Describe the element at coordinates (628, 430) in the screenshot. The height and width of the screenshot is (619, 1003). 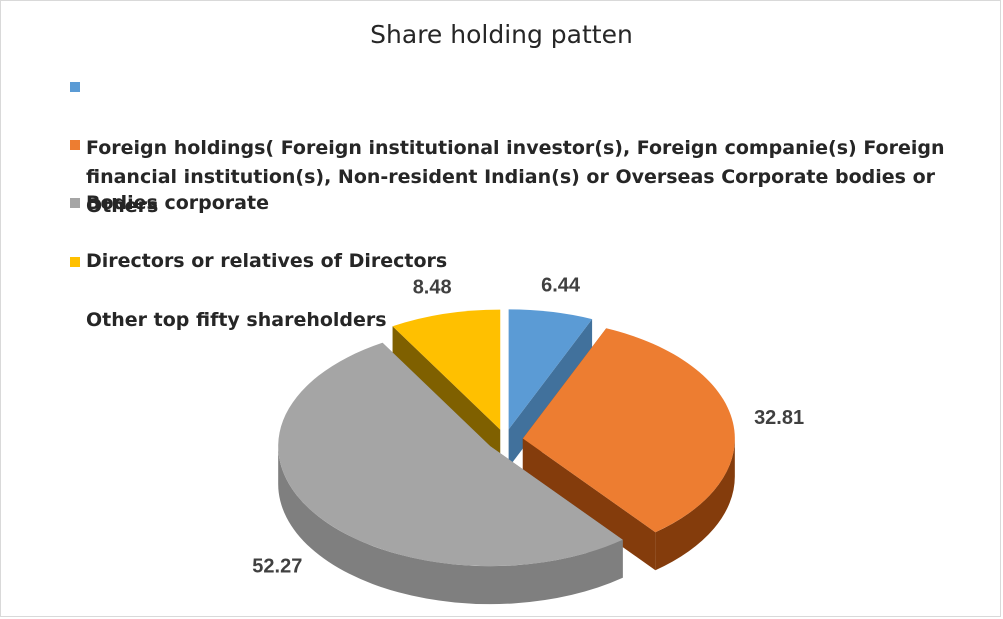
I see `pie-slice-top-bodies-corporate` at that location.